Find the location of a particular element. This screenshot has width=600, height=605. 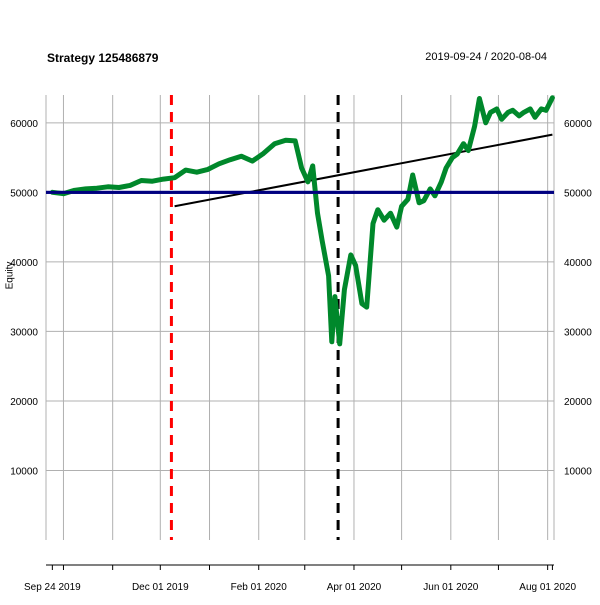

x-tick-label: Apr 01 2020 is located at coordinates (354, 587).